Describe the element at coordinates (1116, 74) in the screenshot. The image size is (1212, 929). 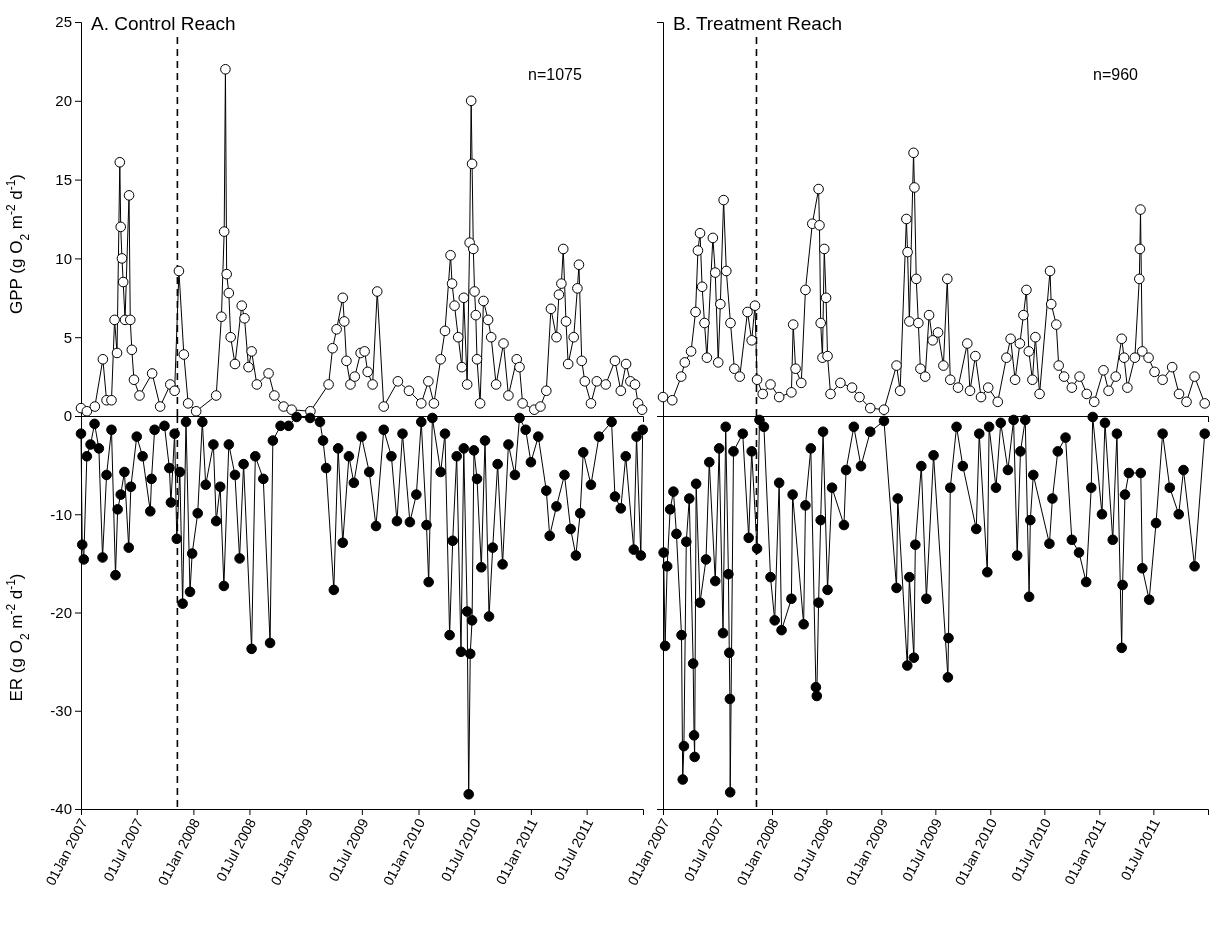
I see `annotation: n=960` at that location.